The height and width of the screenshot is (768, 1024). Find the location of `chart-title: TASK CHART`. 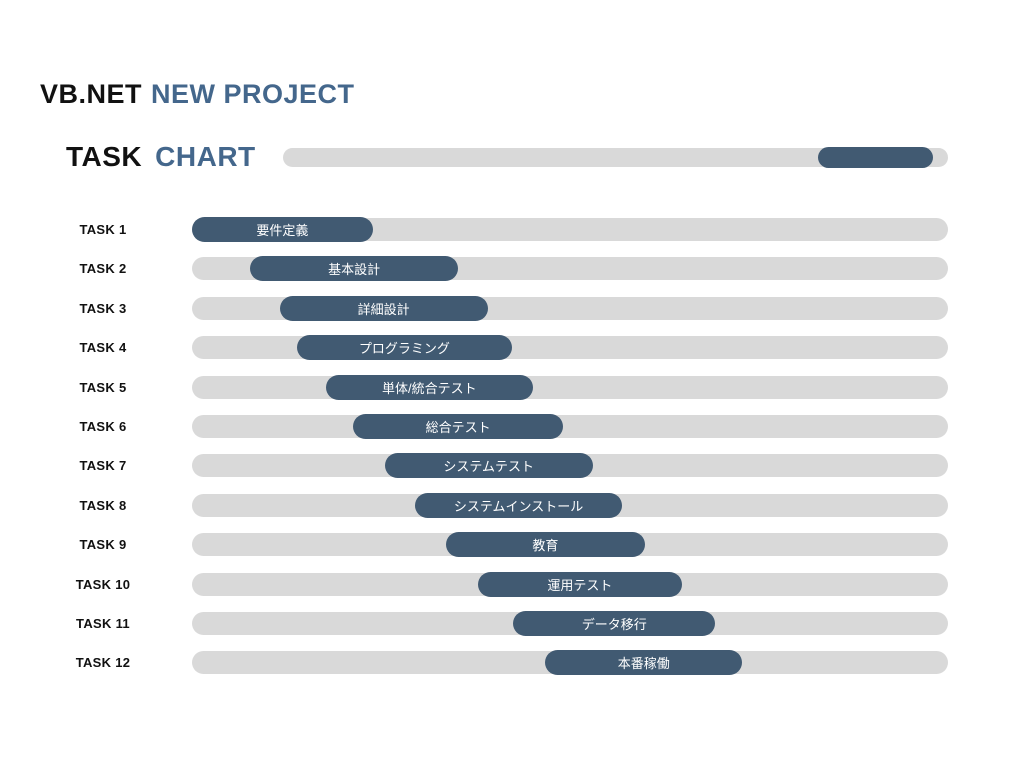

chart-title: TASK CHART is located at coordinates (161, 157).